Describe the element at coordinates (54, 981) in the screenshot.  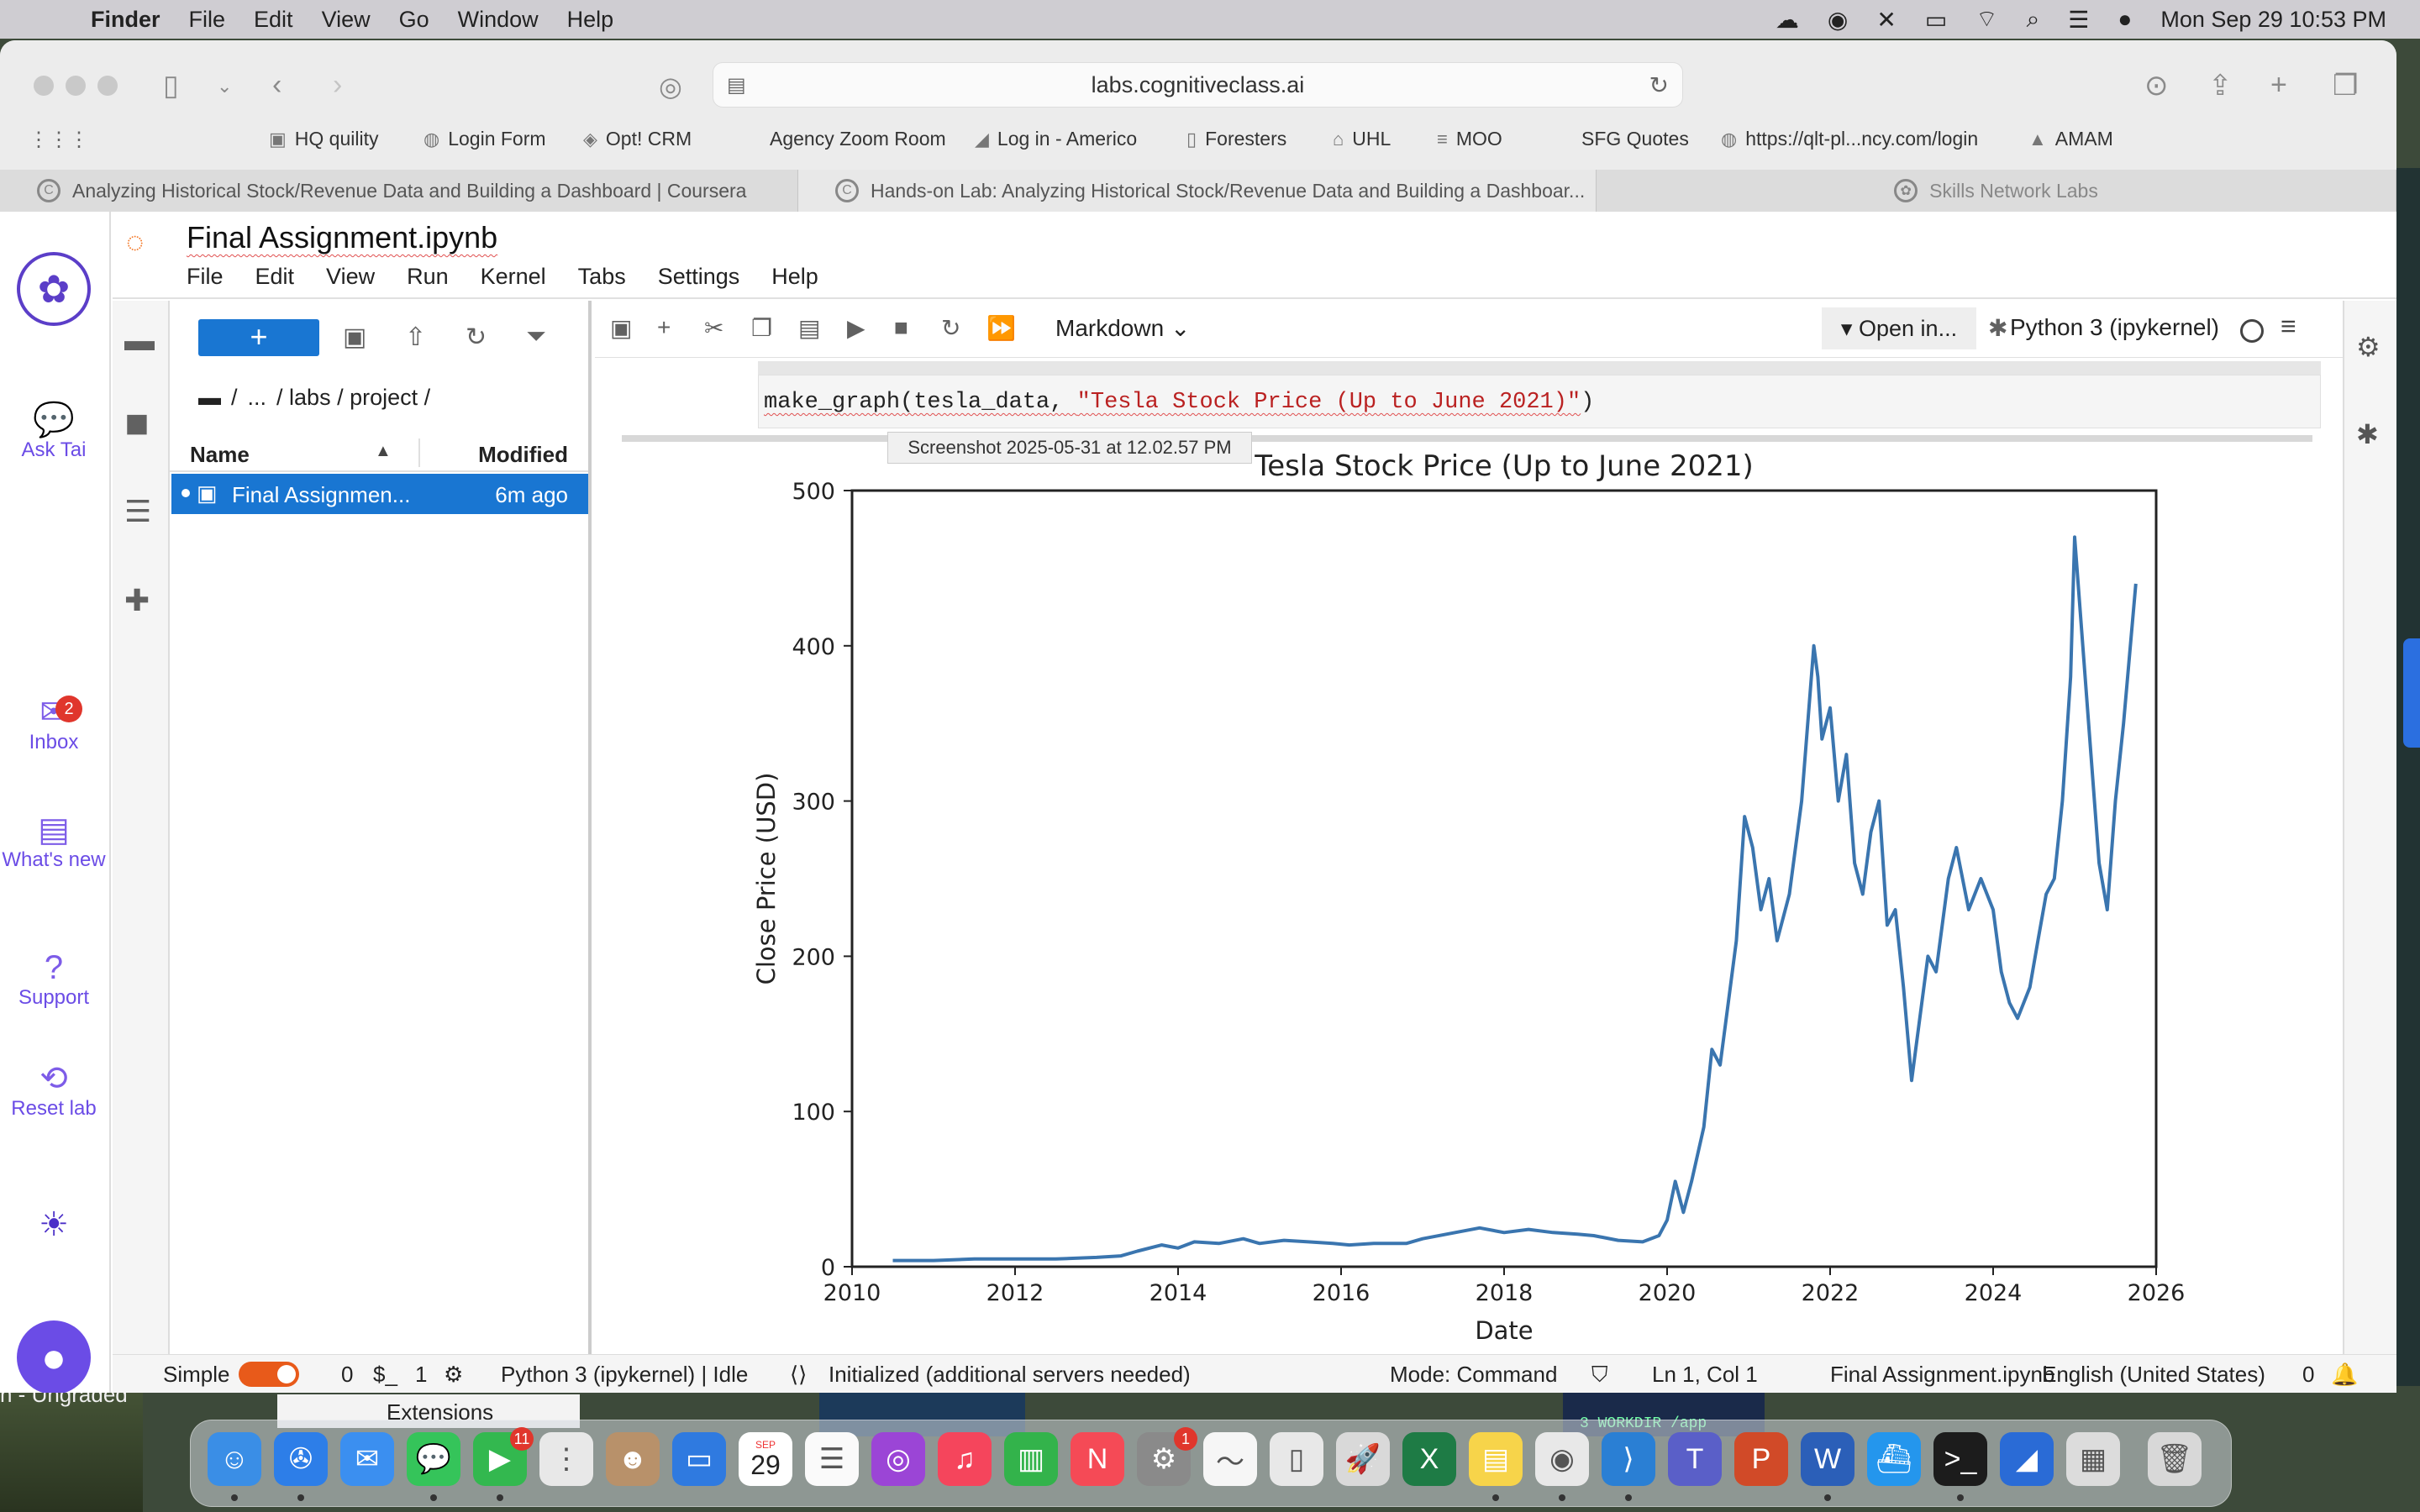
I see `support-button: ? Support` at that location.